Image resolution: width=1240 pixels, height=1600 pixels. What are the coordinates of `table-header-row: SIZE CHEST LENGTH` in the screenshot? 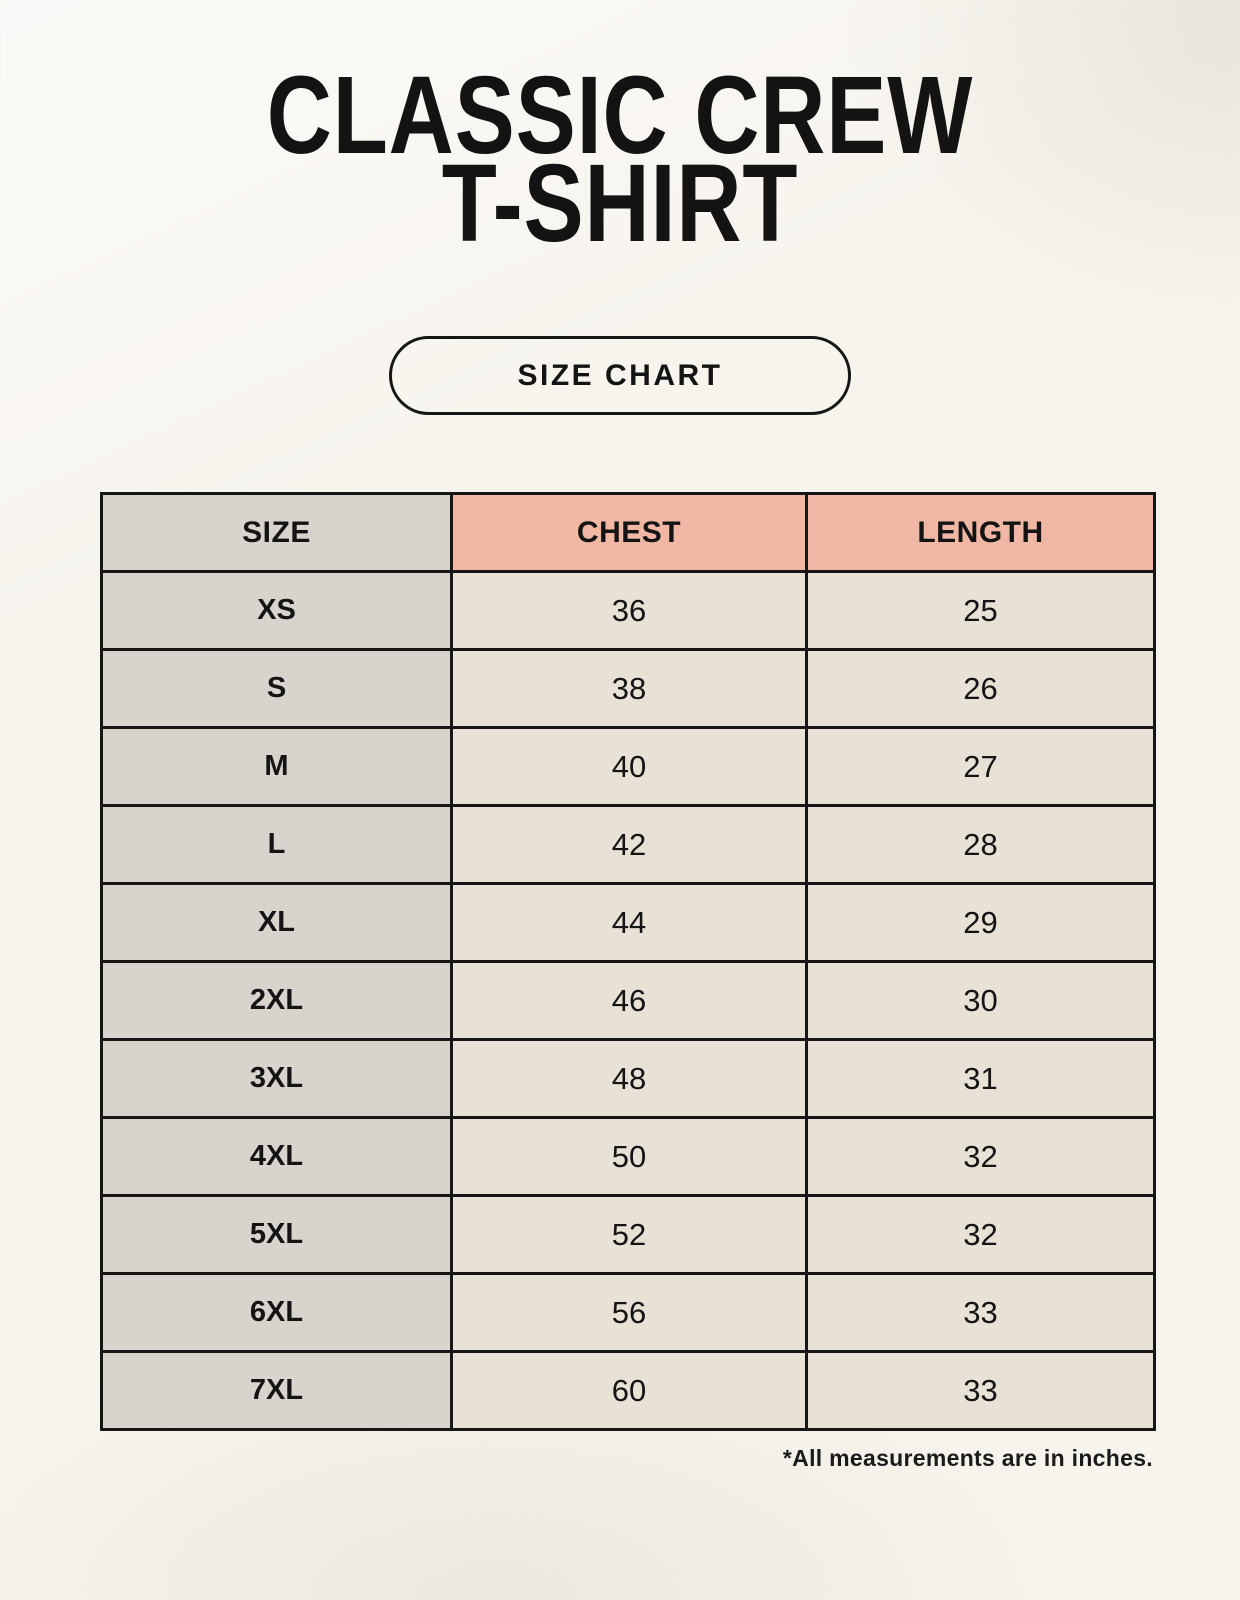 It's located at (628, 532).